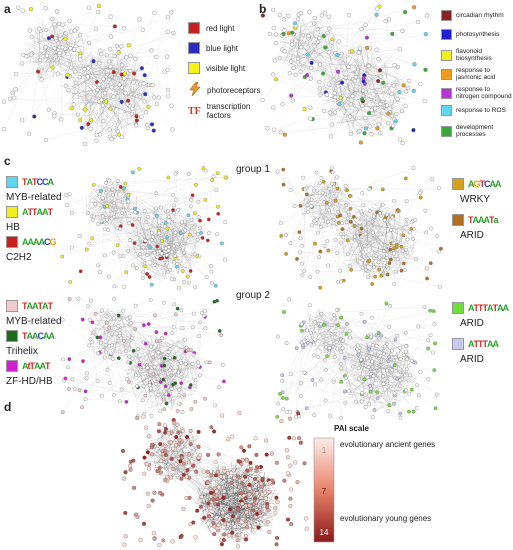 Image resolution: width=513 pixels, height=550 pixels. I want to click on network-nodes, so click(143, 357).